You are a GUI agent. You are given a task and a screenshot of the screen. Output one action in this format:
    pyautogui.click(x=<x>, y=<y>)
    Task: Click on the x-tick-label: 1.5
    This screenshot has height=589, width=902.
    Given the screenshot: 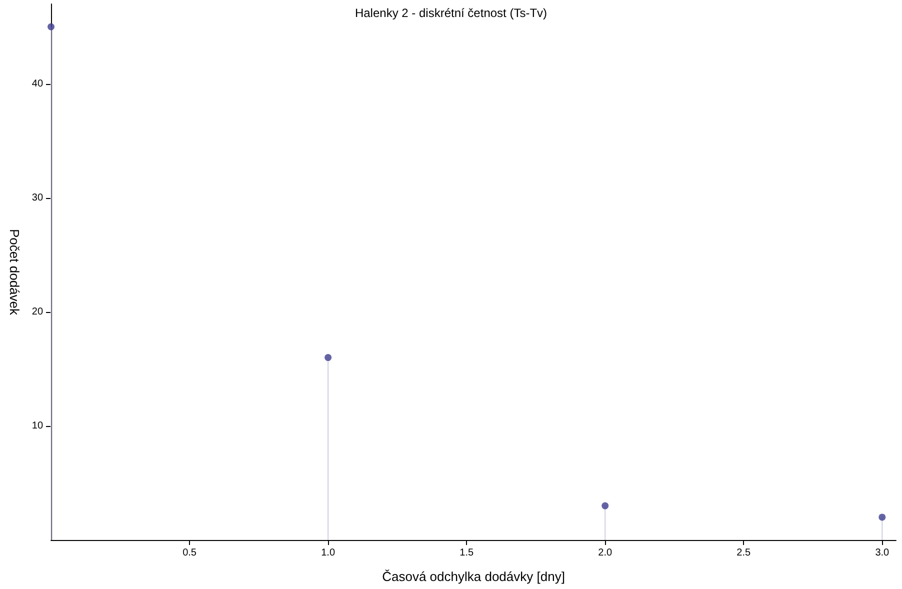 What is the action you would take?
    pyautogui.click(x=467, y=553)
    